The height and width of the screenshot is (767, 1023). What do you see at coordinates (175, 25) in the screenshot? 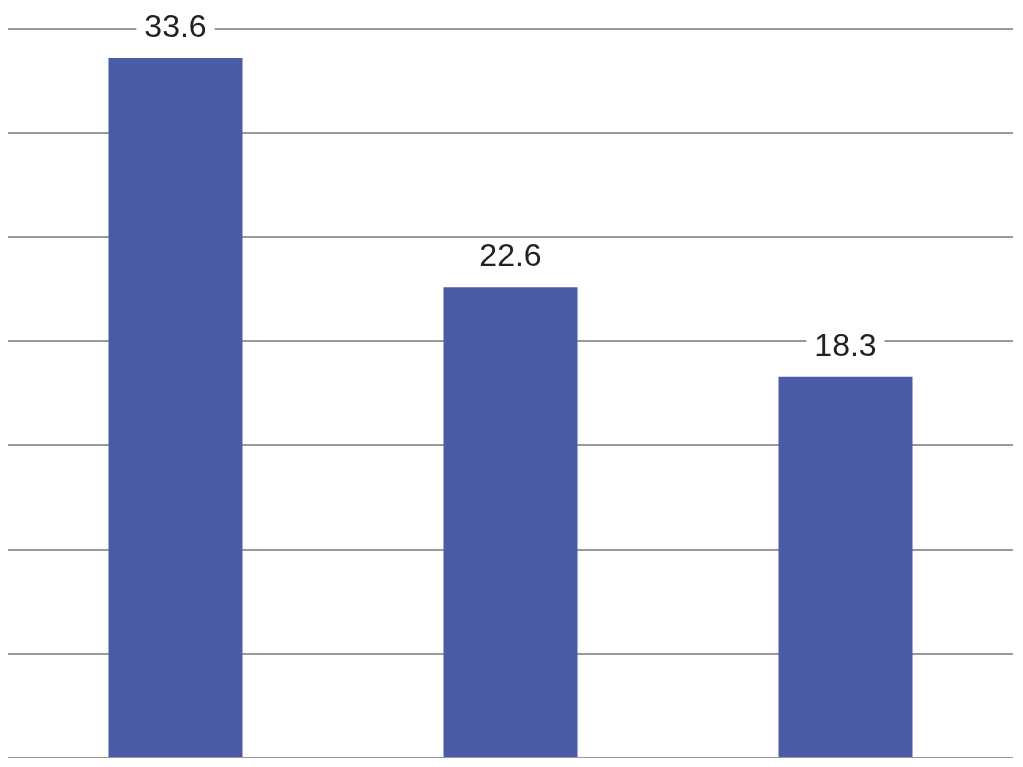
I see `data-label: 33.6` at bounding box center [175, 25].